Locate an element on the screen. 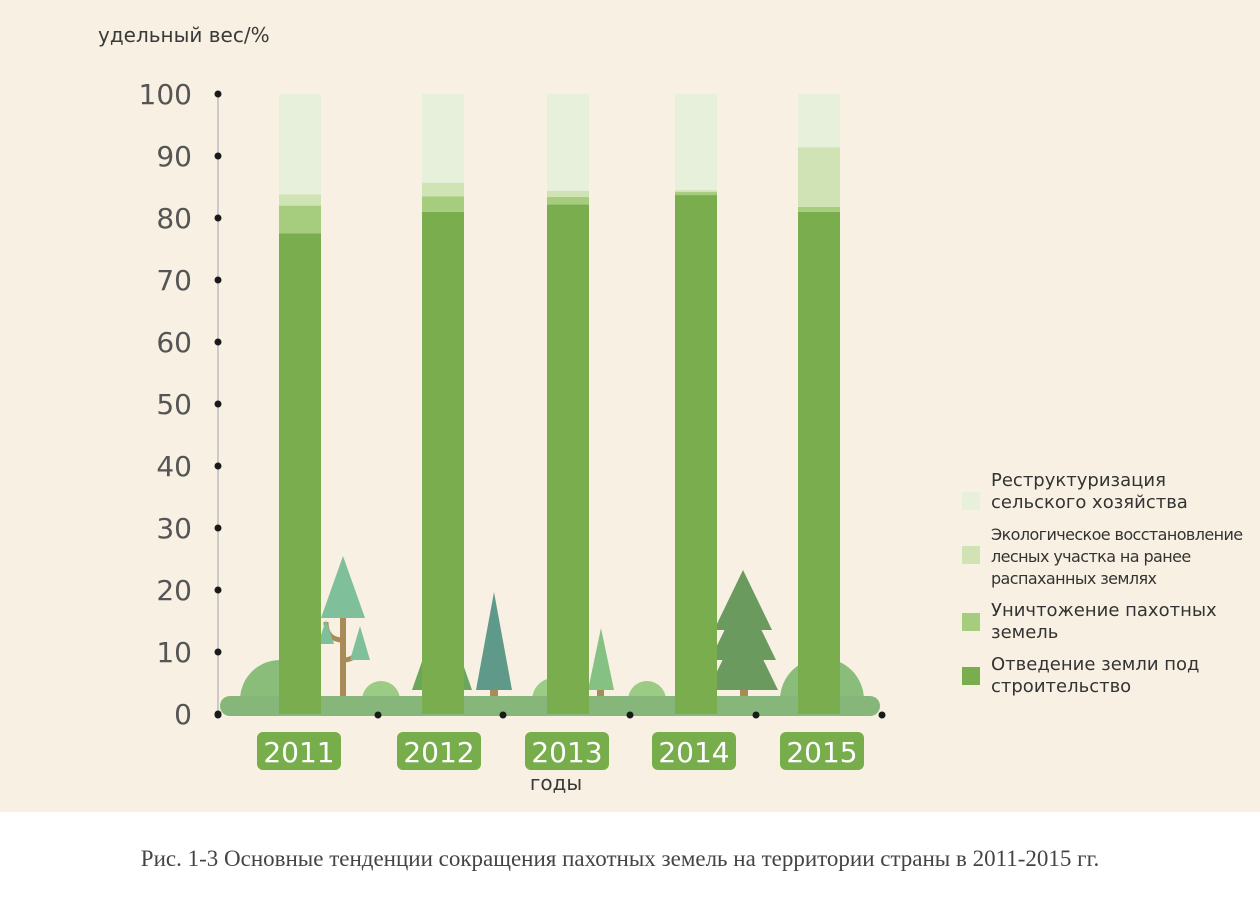  legend-item: Отведение земли под строительство is located at coordinates (1107, 676).